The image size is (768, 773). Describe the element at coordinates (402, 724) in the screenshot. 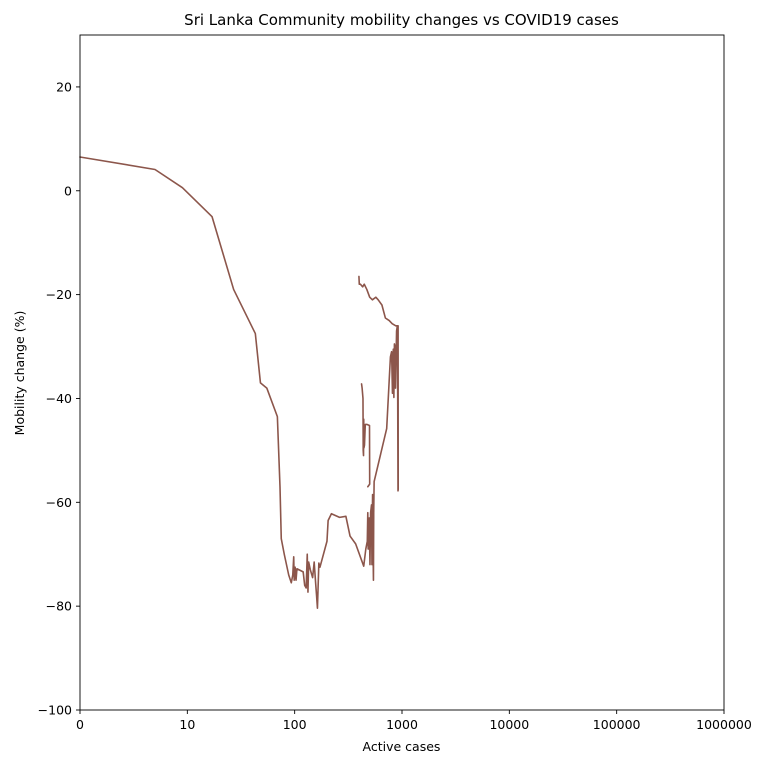

I see `x-tick-label: 1000` at that location.